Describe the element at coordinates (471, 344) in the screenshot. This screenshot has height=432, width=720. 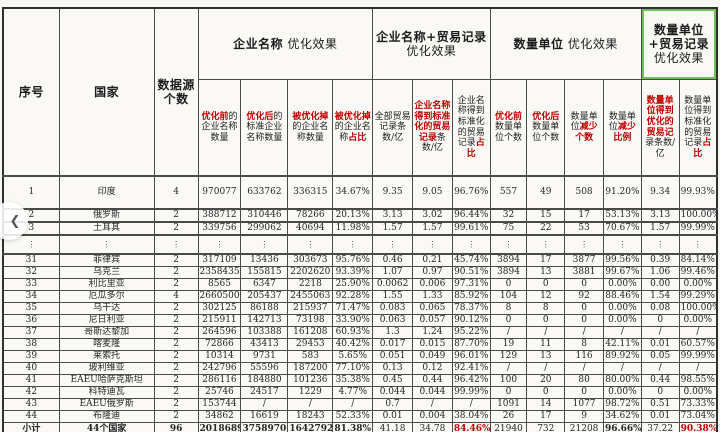
I see `cell: 87.70%` at that location.